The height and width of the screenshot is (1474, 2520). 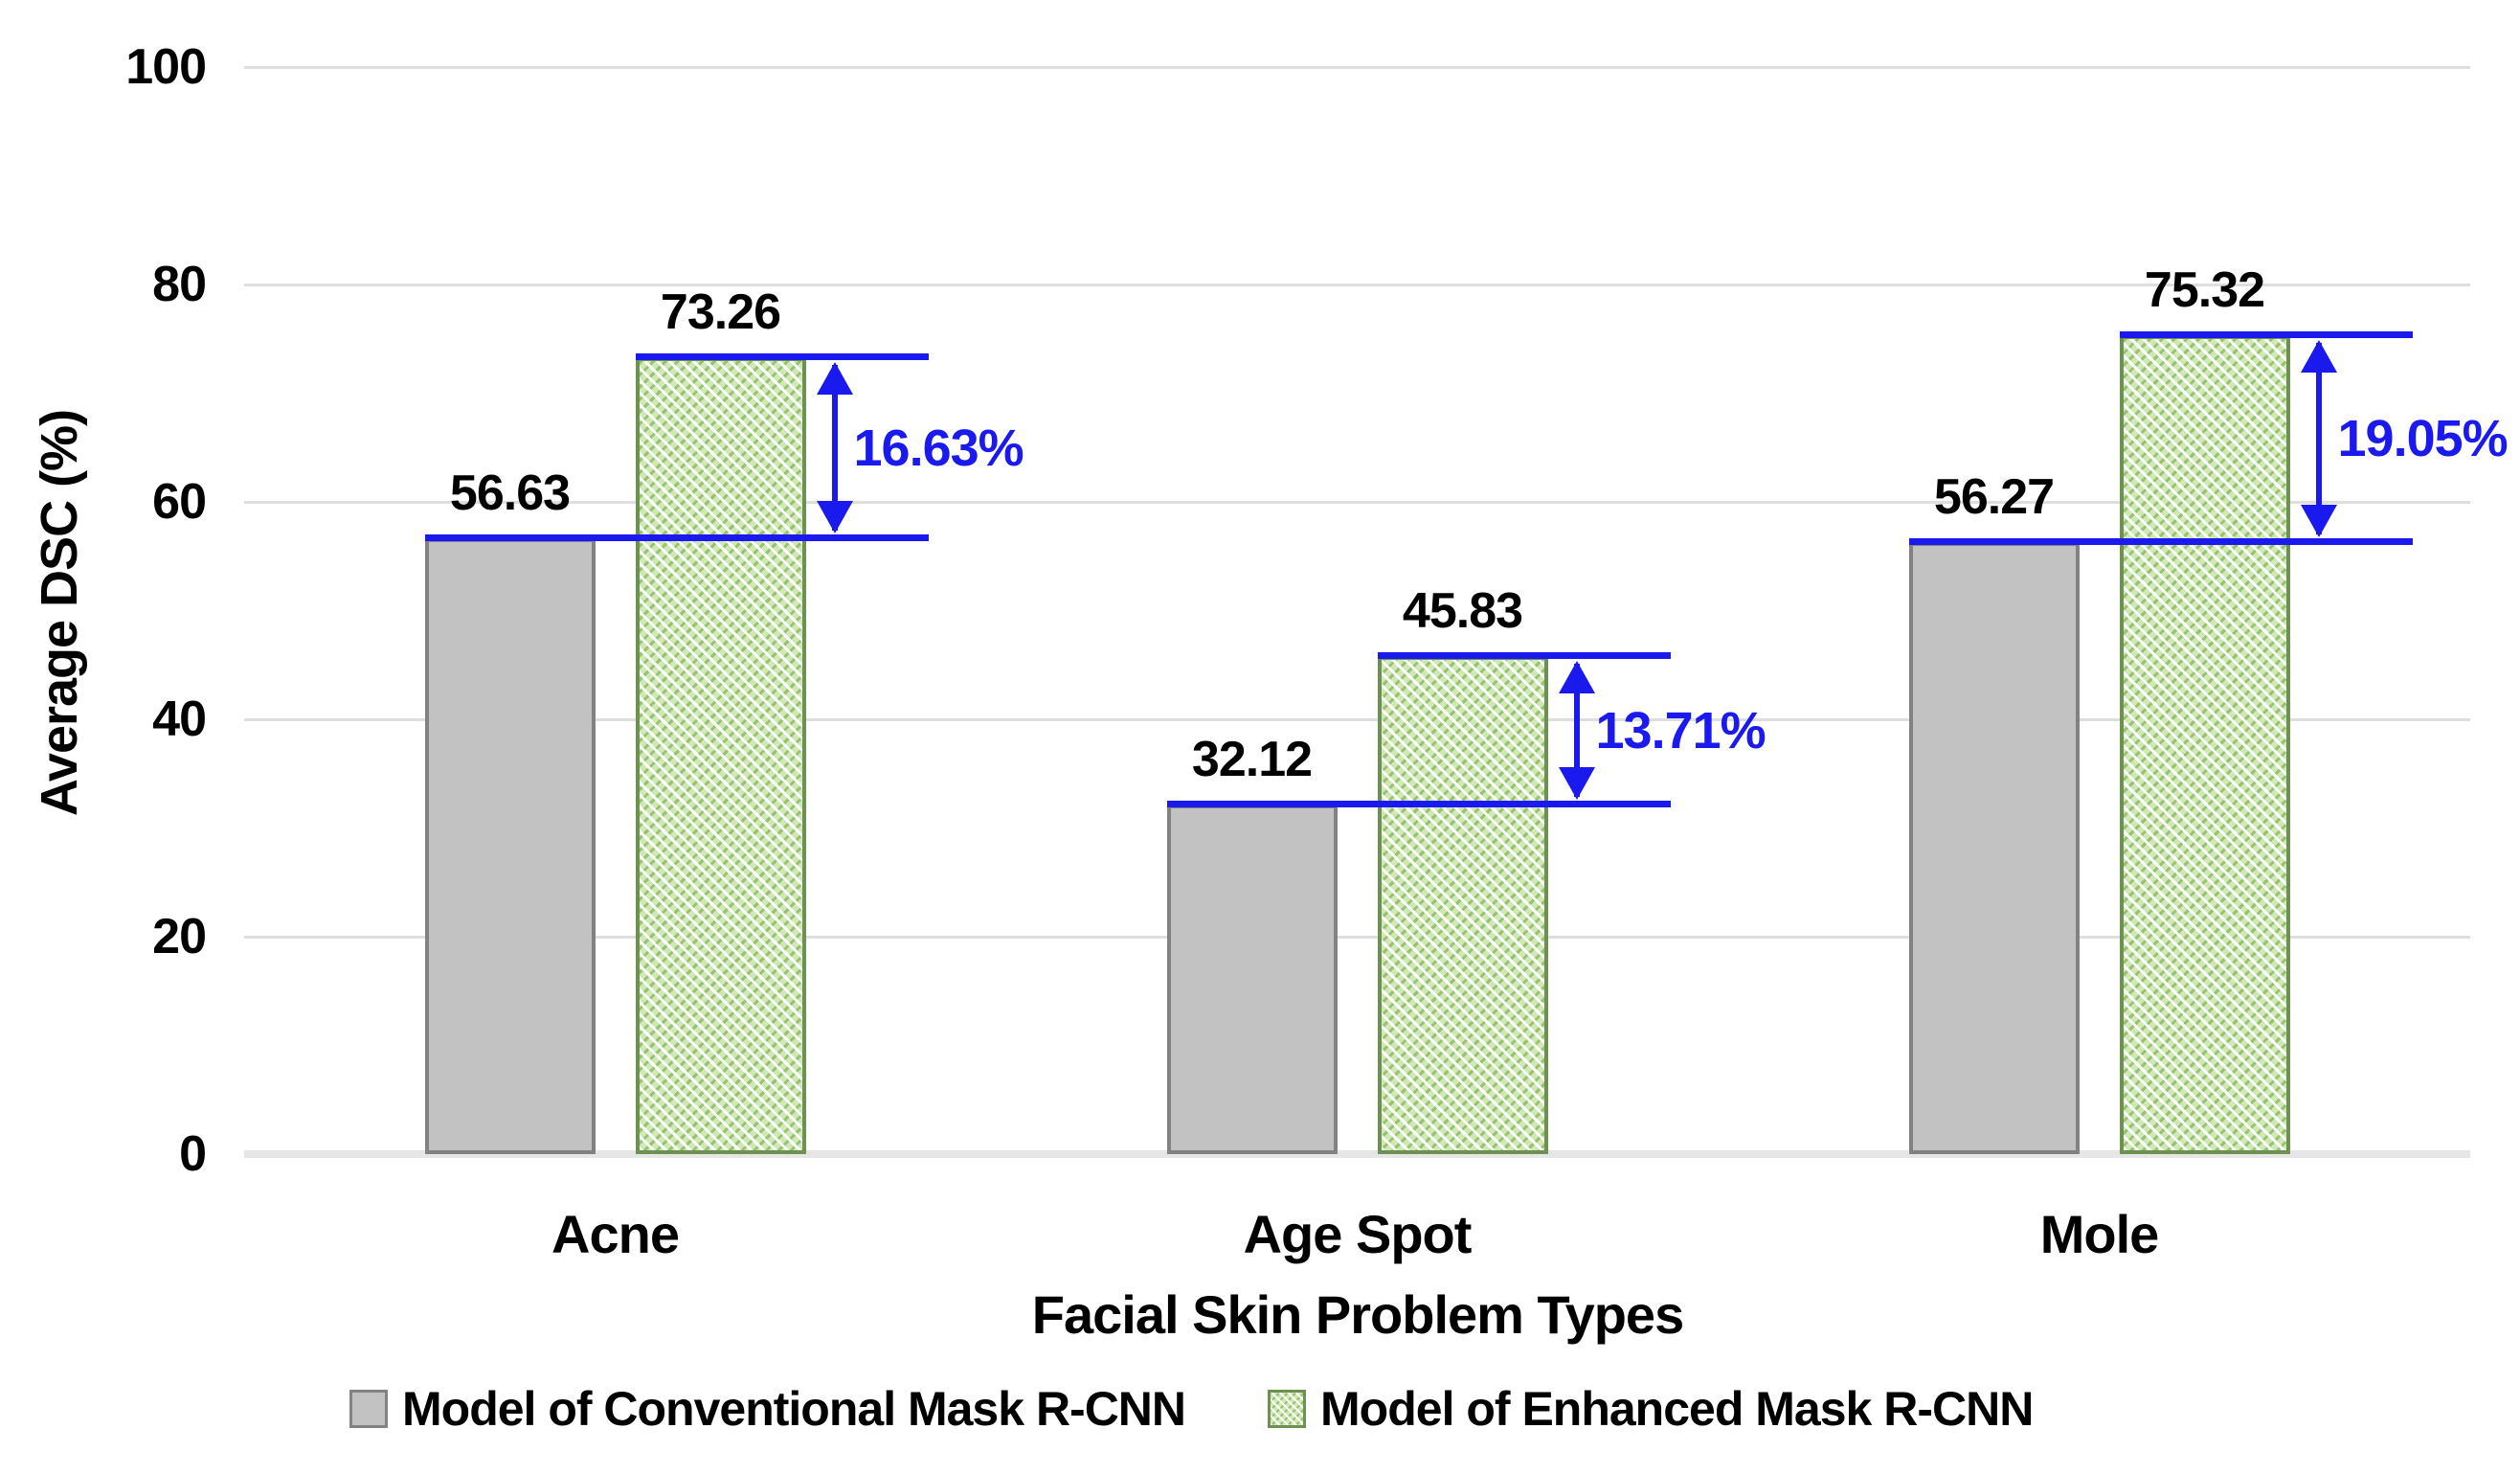 What do you see at coordinates (1252, 979) in the screenshot?
I see `bar-conventional-age-spot` at bounding box center [1252, 979].